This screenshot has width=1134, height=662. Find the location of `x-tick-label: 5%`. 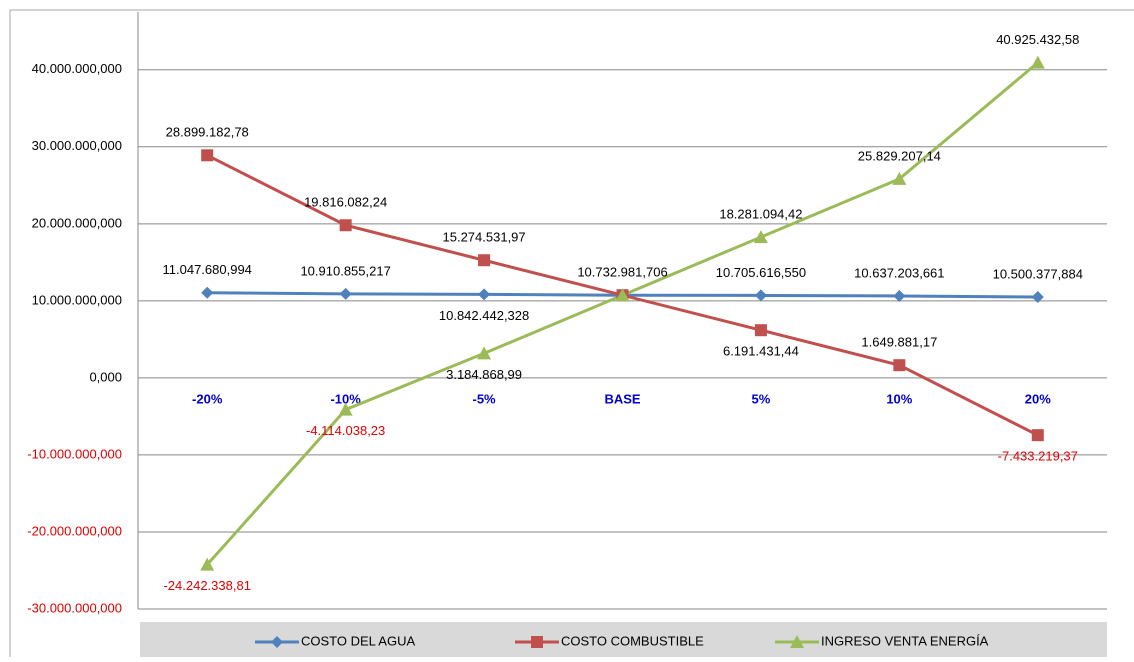

x-tick-label: 5% is located at coordinates (761, 398).